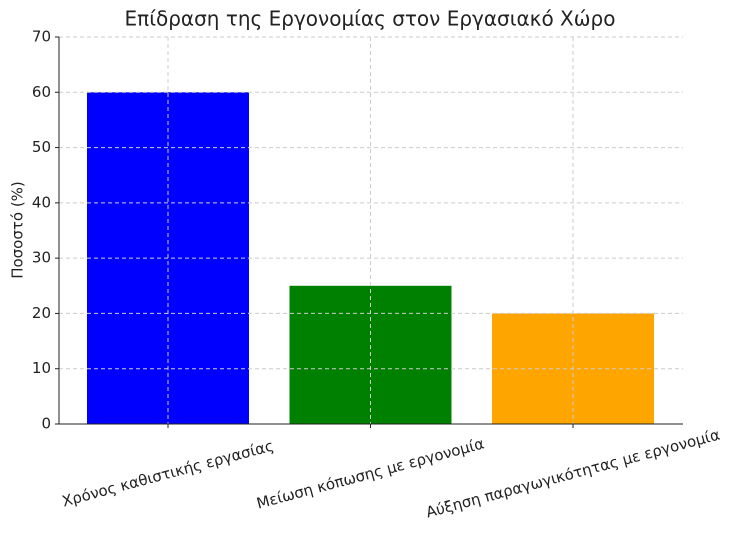 This screenshot has width=750, height=544. What do you see at coordinates (41, 92) in the screenshot?
I see `y-tick-label: 60` at bounding box center [41, 92].